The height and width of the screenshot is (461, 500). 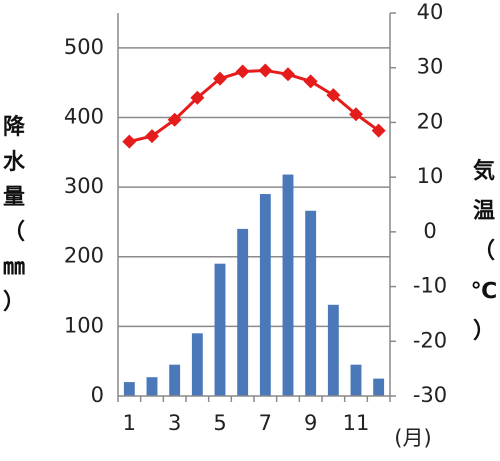 I want to click on left-axis-title-char: （, so click(x=14, y=232).